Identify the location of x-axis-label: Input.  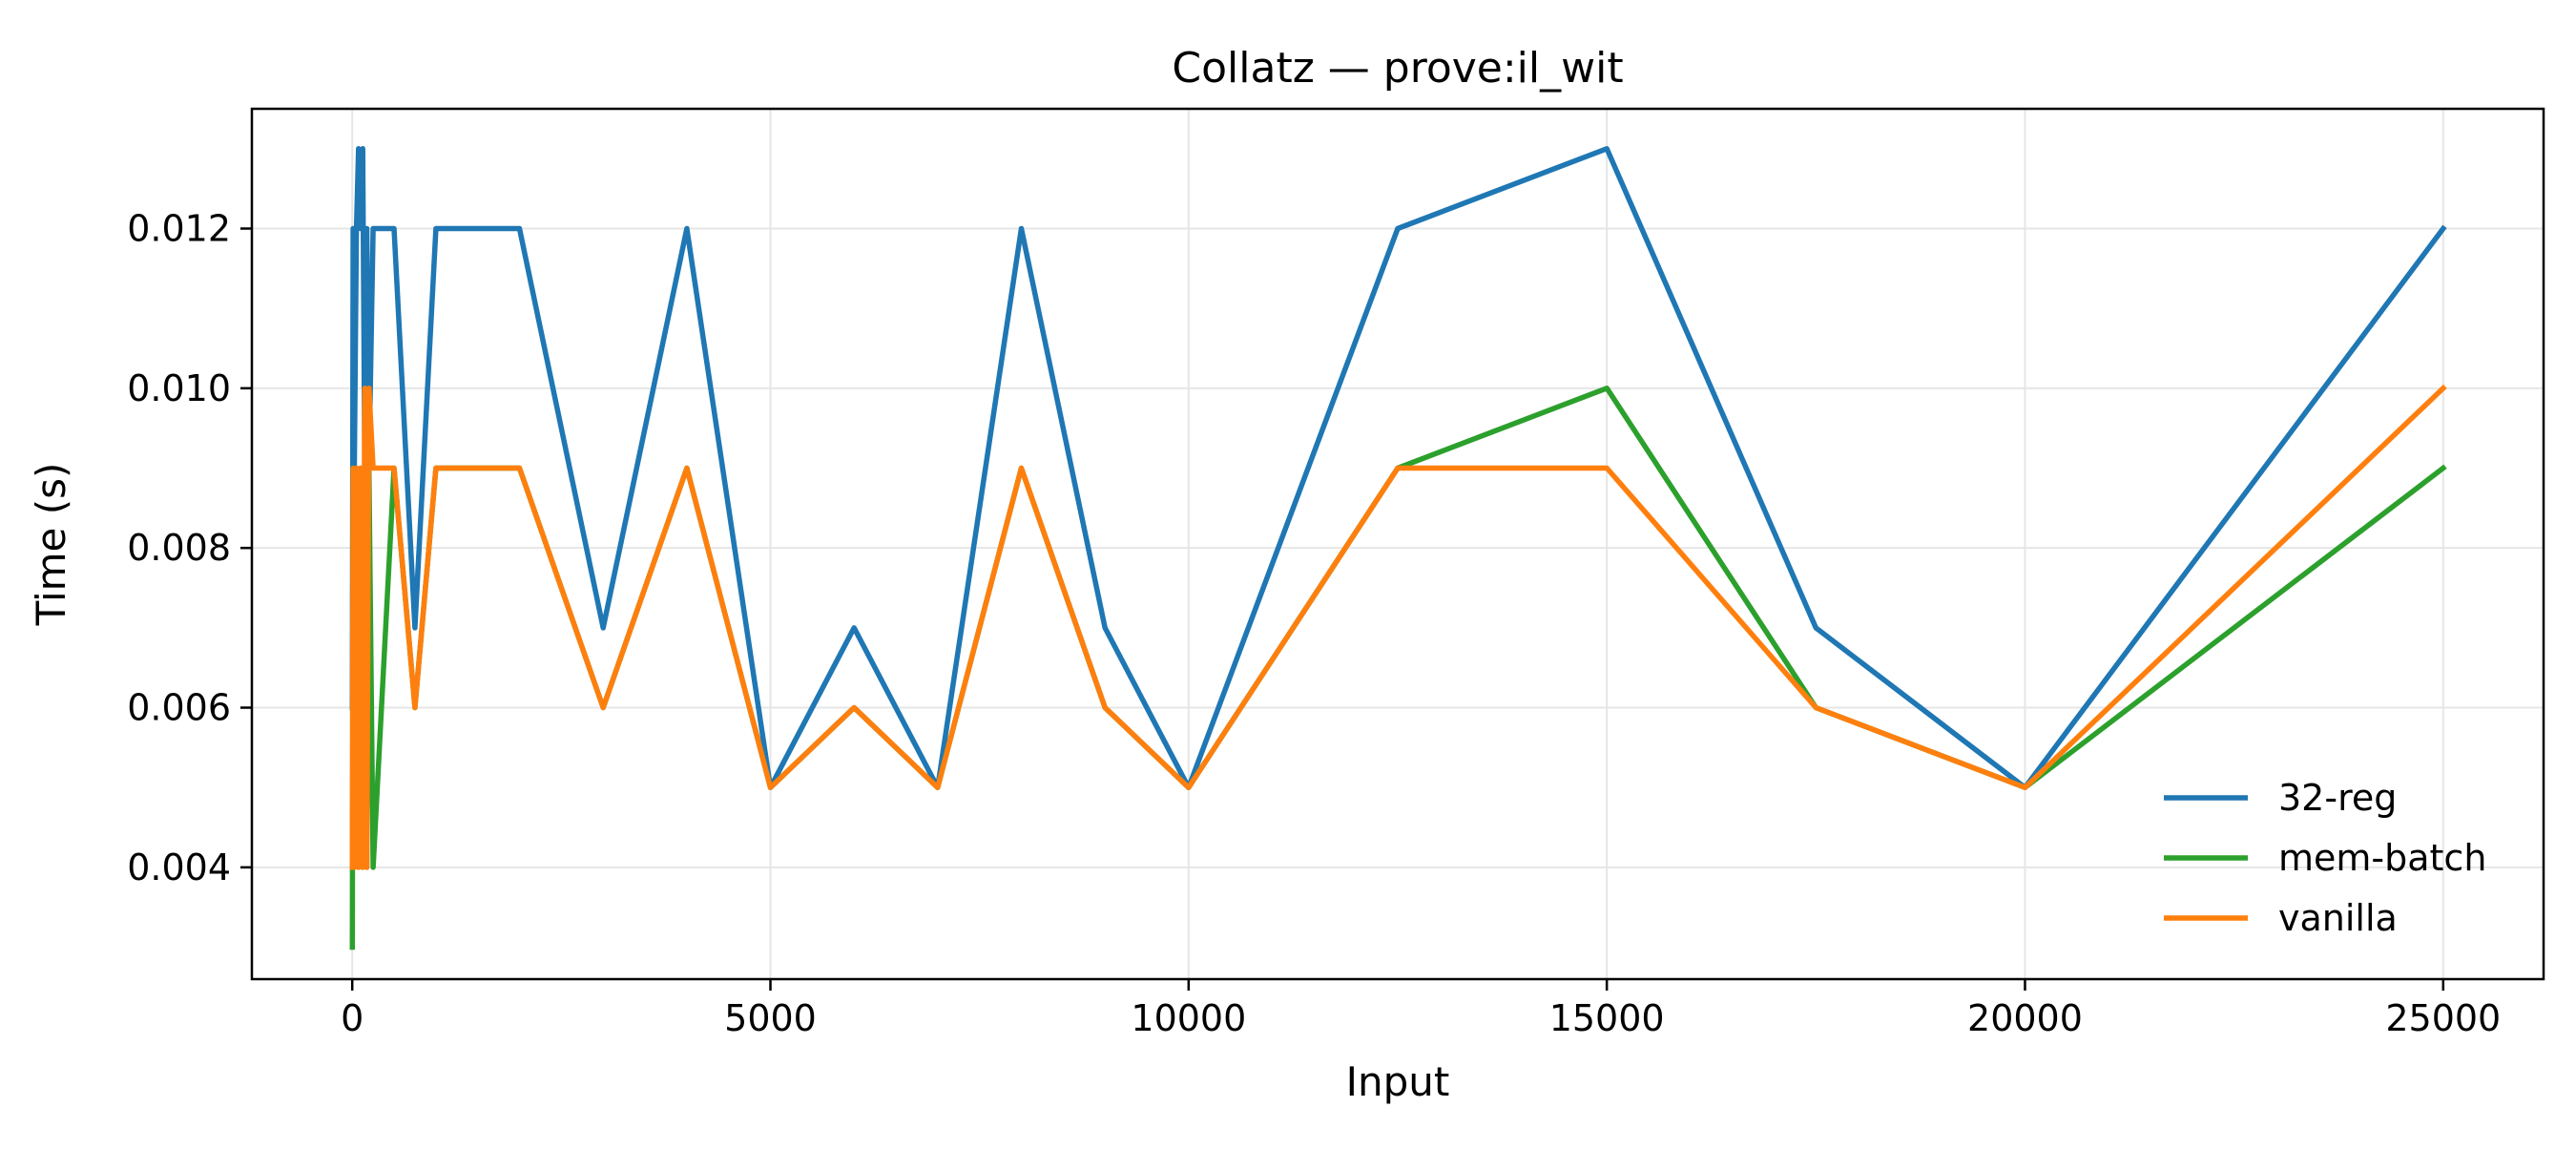
(1398, 1081).